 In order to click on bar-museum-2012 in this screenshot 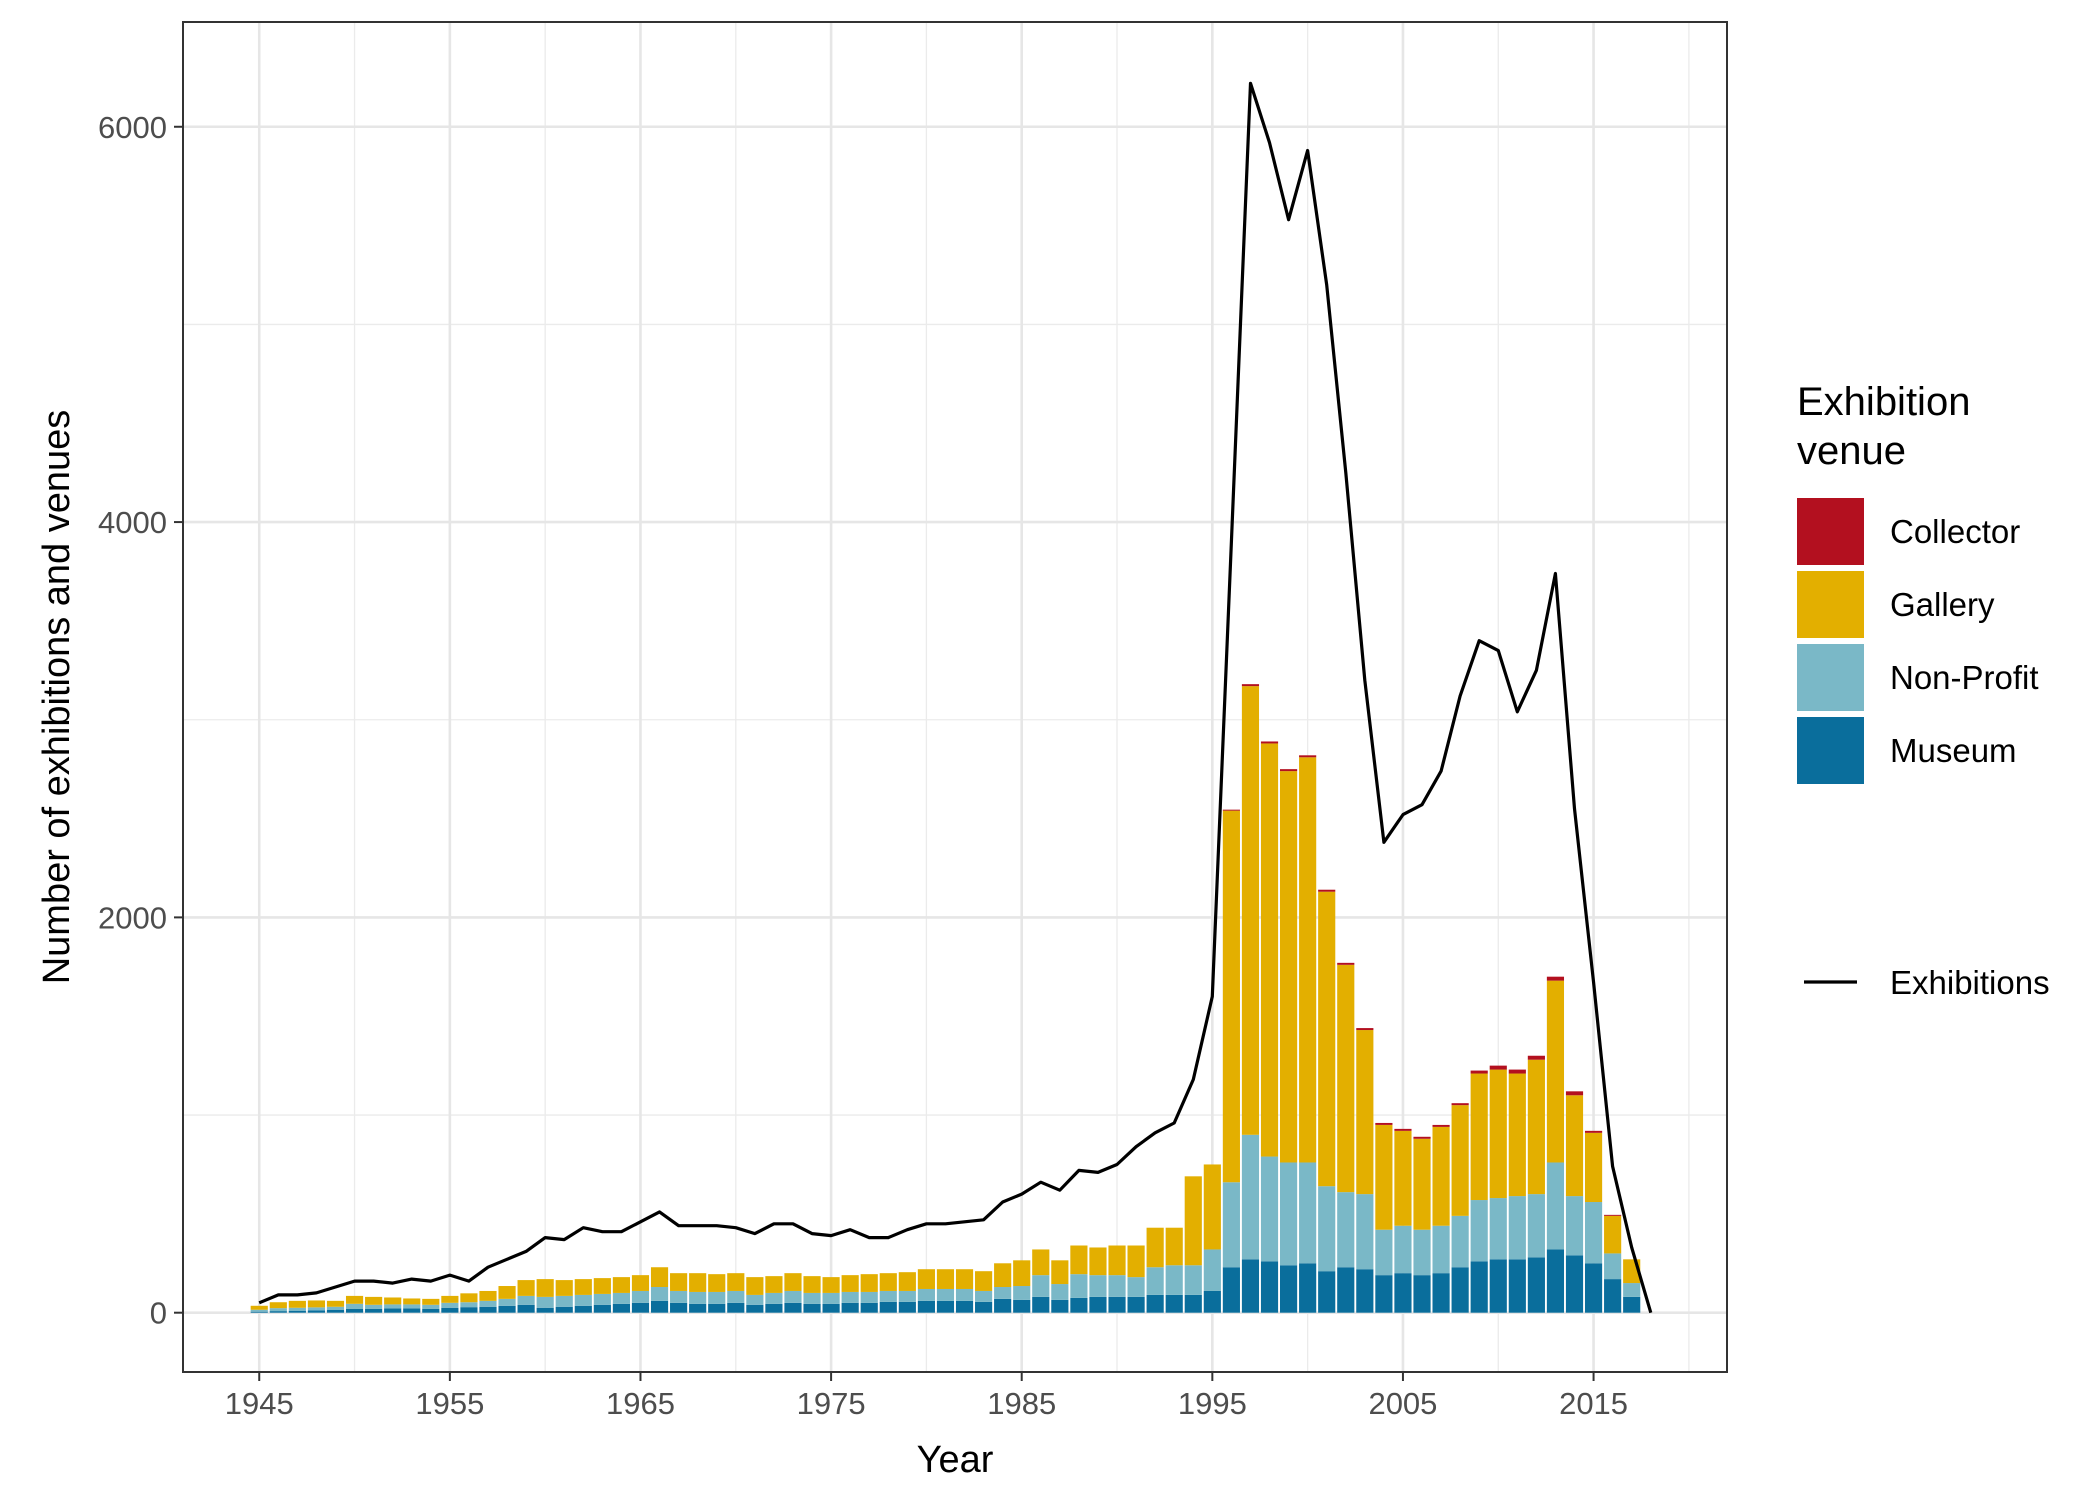, I will do `click(1536, 1285)`.